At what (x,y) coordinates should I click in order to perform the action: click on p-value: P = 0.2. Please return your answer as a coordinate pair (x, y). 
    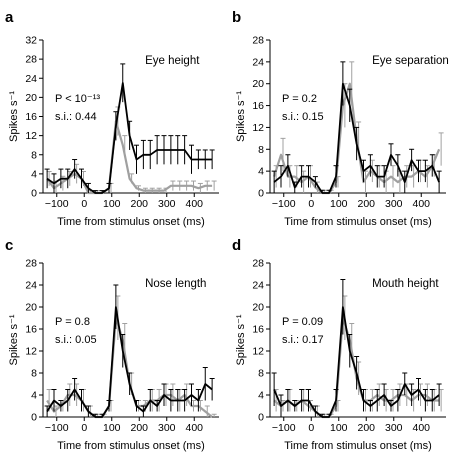
    Looking at the image, I should click on (299, 99).